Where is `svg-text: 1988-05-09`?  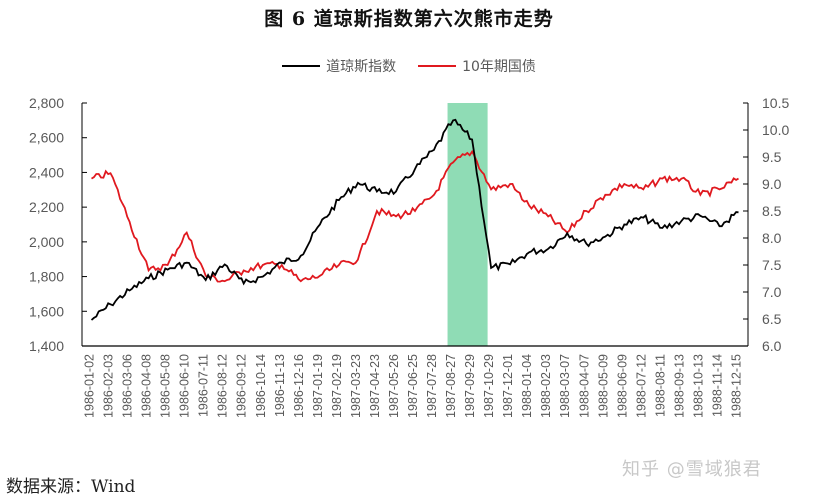 svg-text: 1988-05-09 is located at coordinates (603, 386).